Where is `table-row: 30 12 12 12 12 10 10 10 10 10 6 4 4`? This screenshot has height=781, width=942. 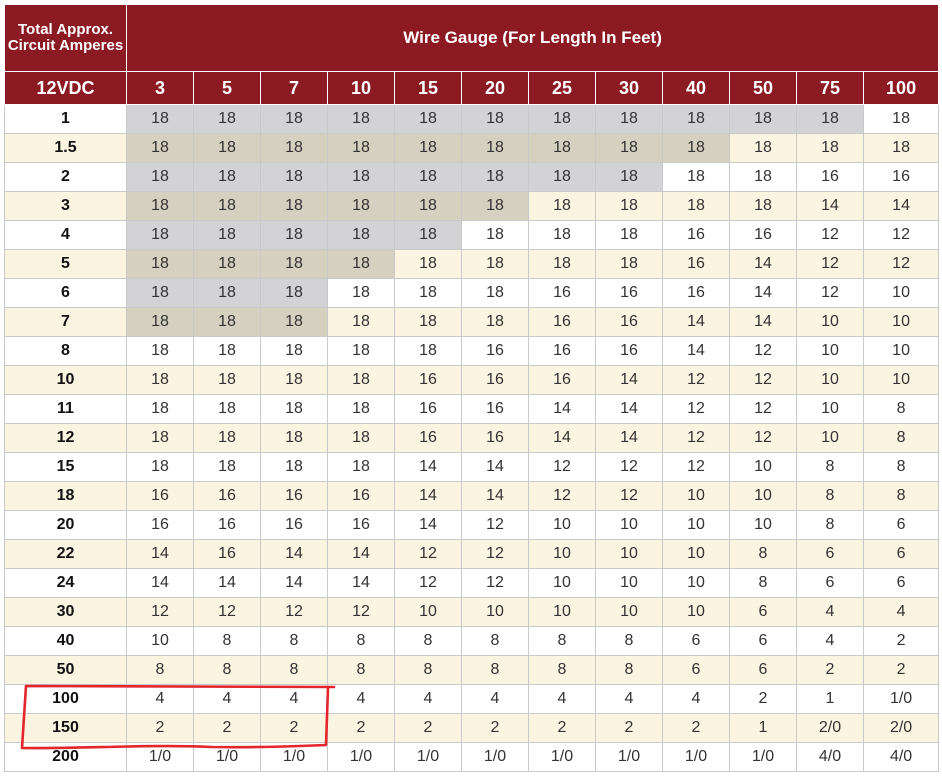 table-row: 30 12 12 12 12 10 10 10 10 10 6 4 4 is located at coordinates (472, 612).